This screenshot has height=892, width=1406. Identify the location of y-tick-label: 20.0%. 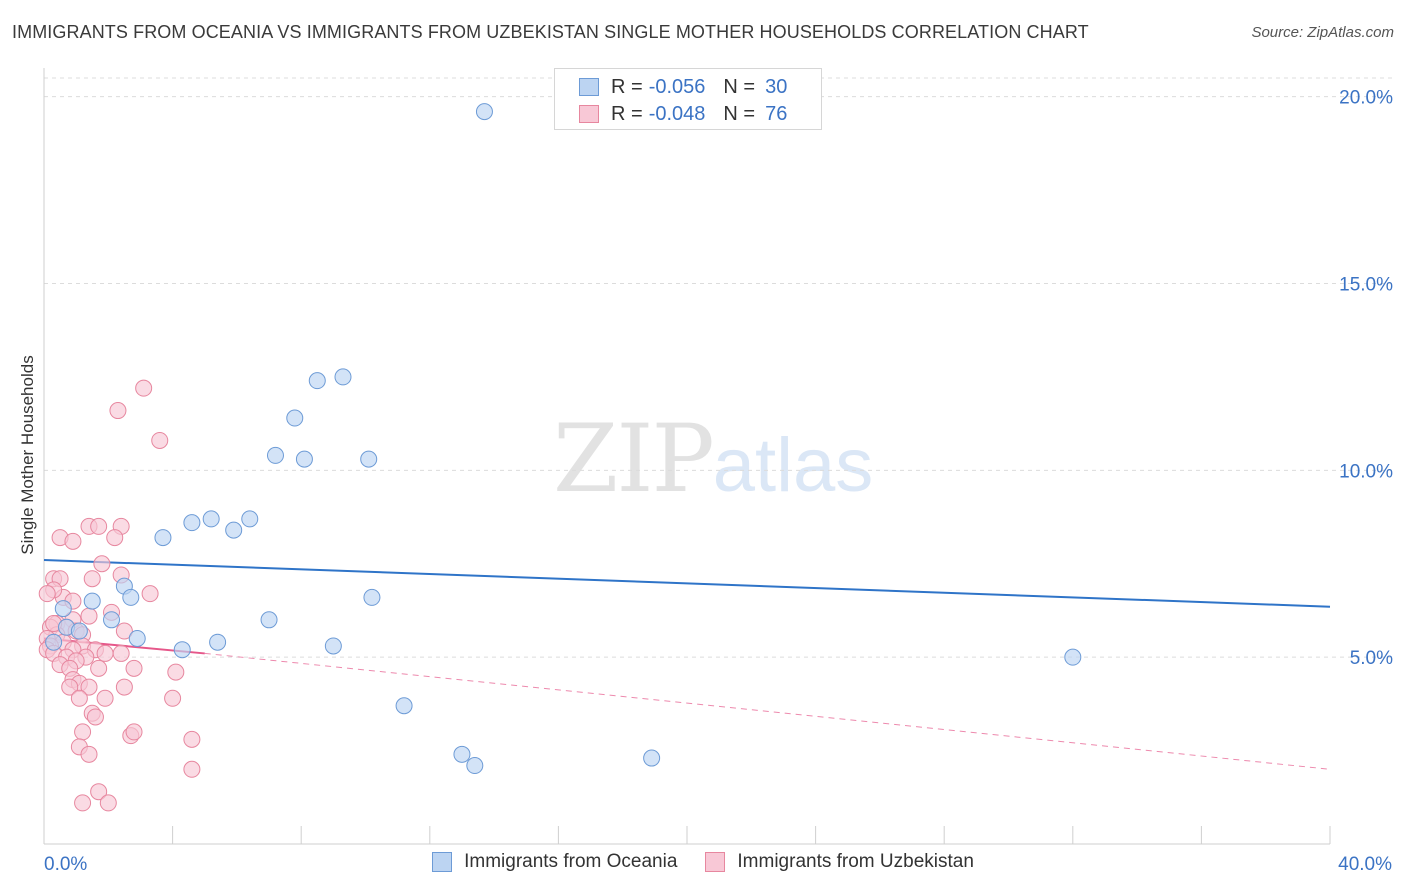
(1366, 98).